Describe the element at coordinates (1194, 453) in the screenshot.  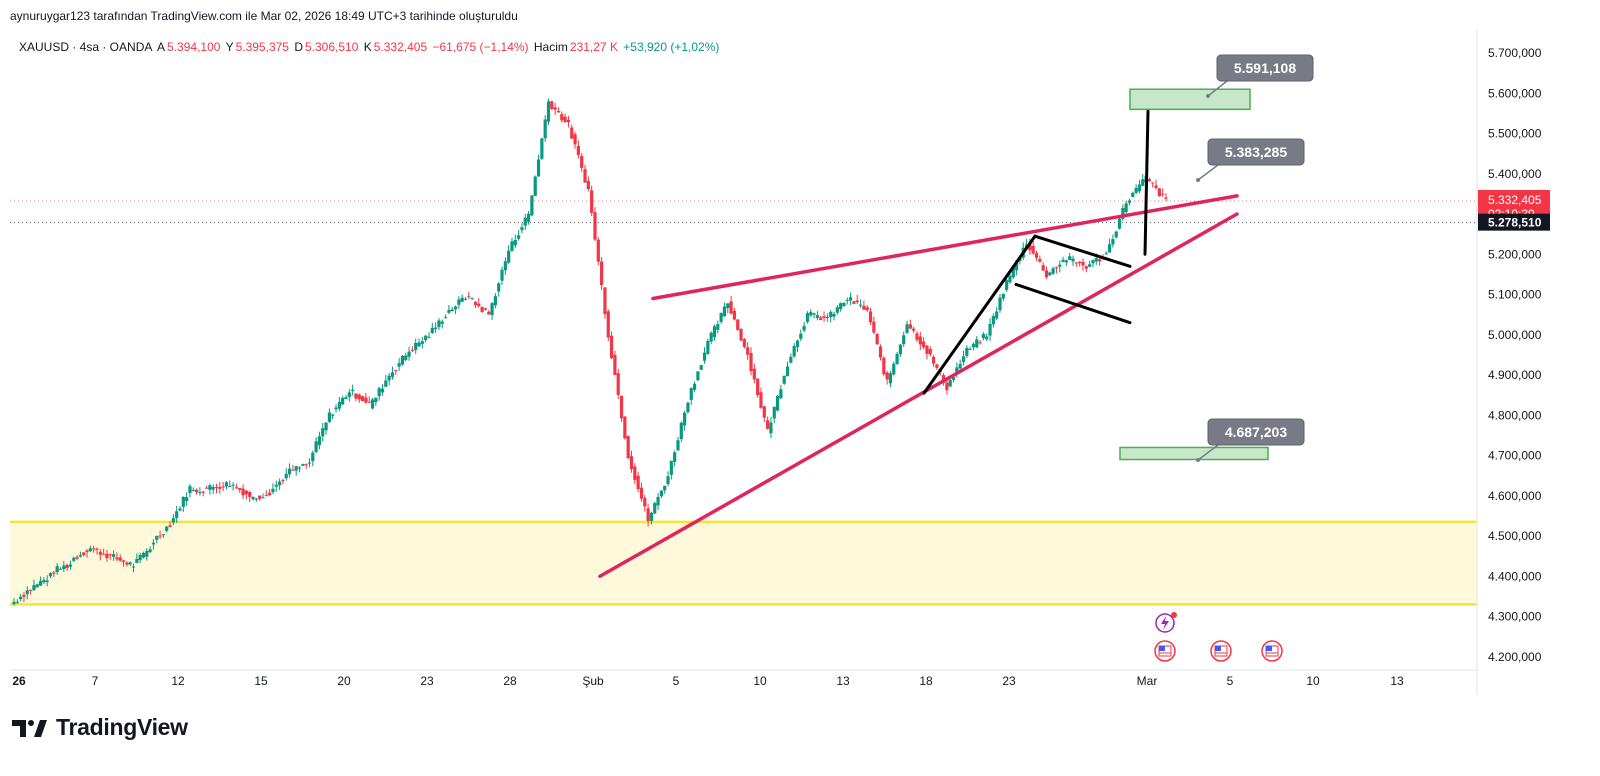
I see `target-zone` at that location.